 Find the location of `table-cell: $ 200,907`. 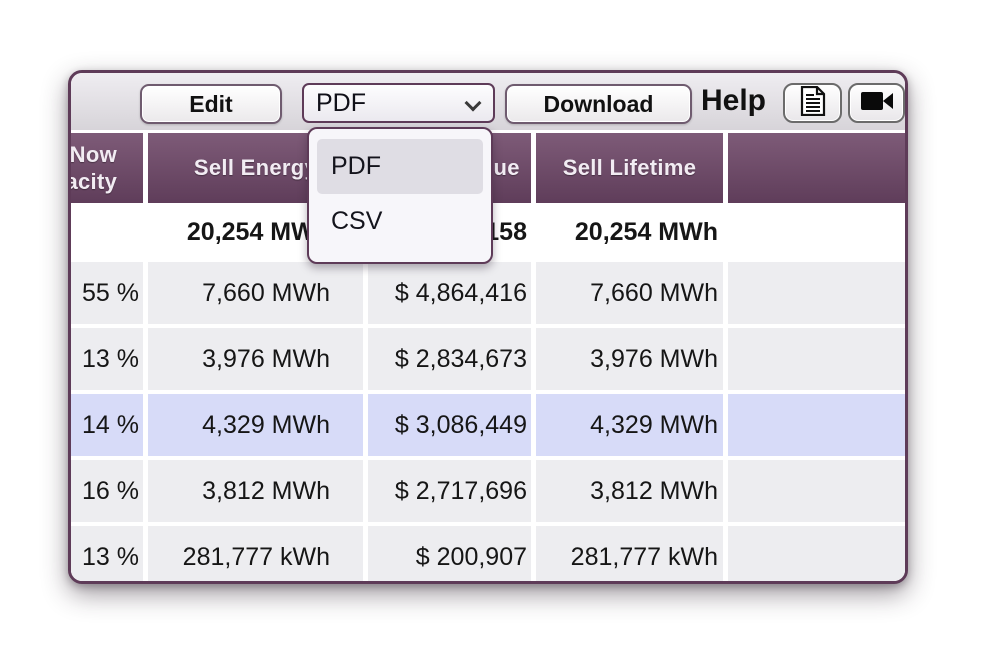

table-cell: $ 200,907 is located at coordinates (449, 553).